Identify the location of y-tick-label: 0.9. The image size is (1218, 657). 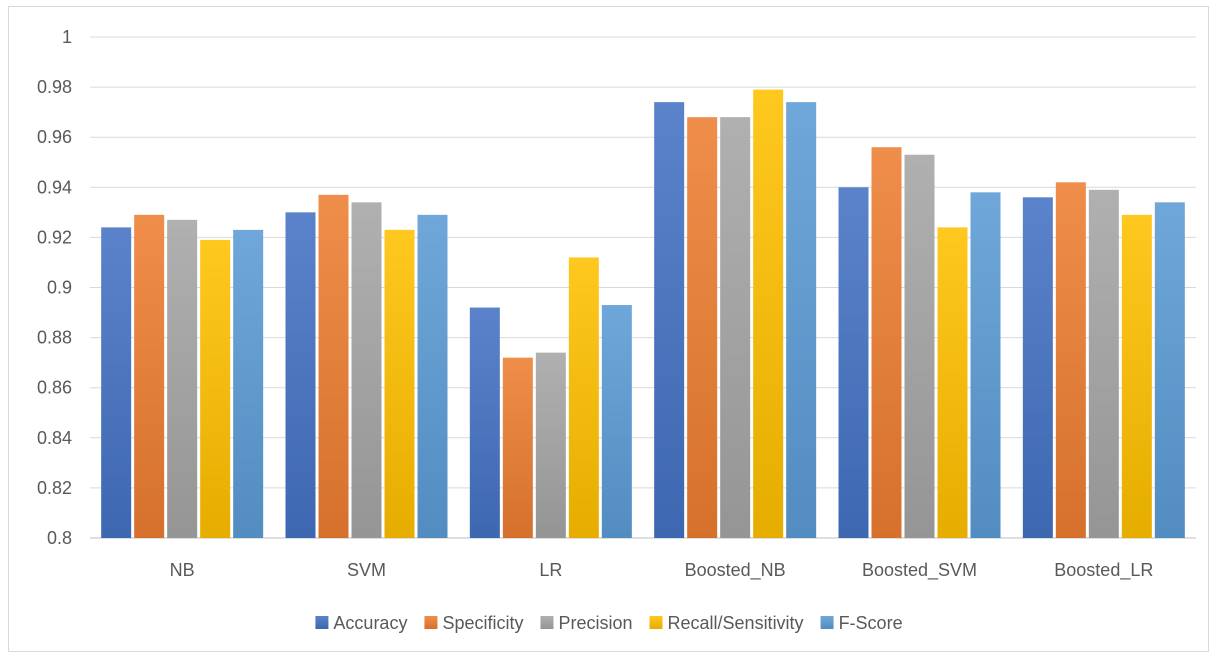
(59, 288).